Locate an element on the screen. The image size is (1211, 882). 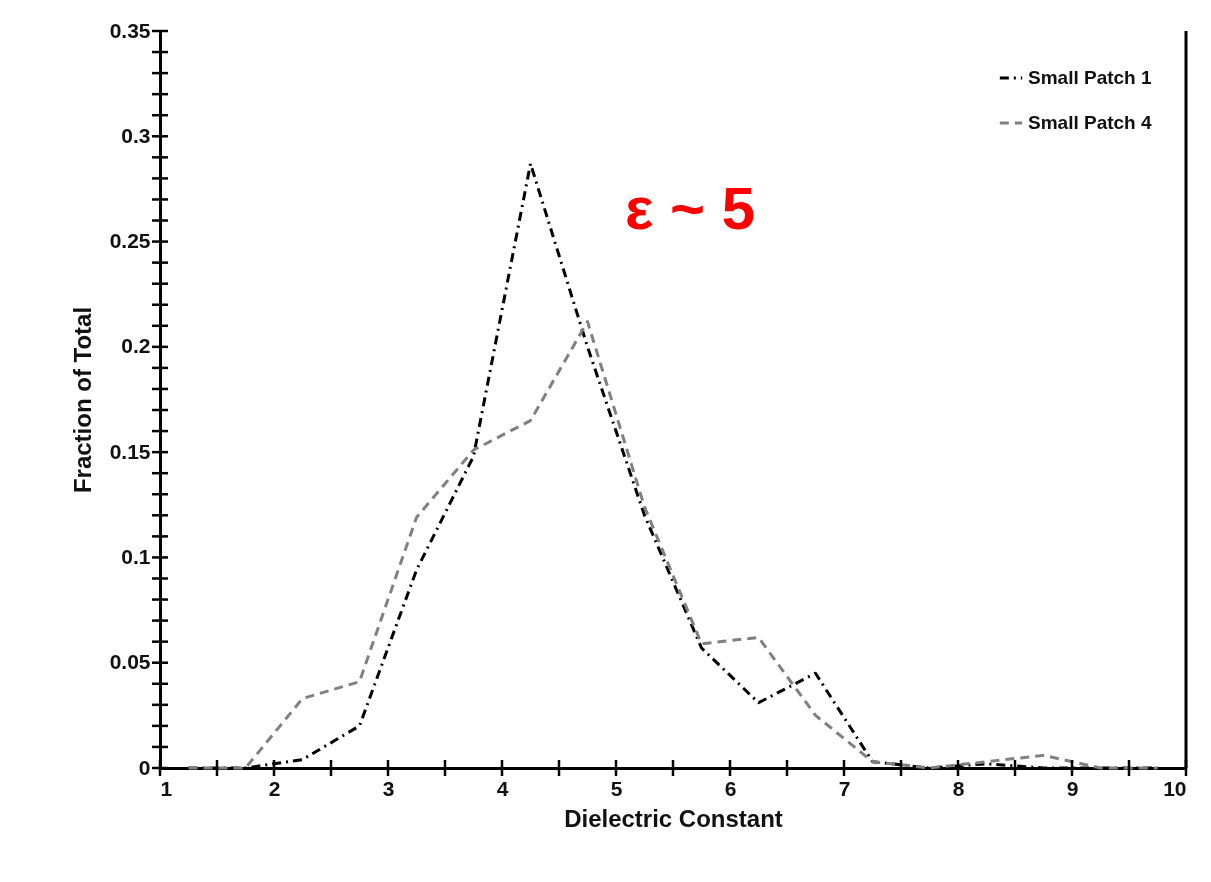
y-tick-label: 0.35 is located at coordinates (130, 30).